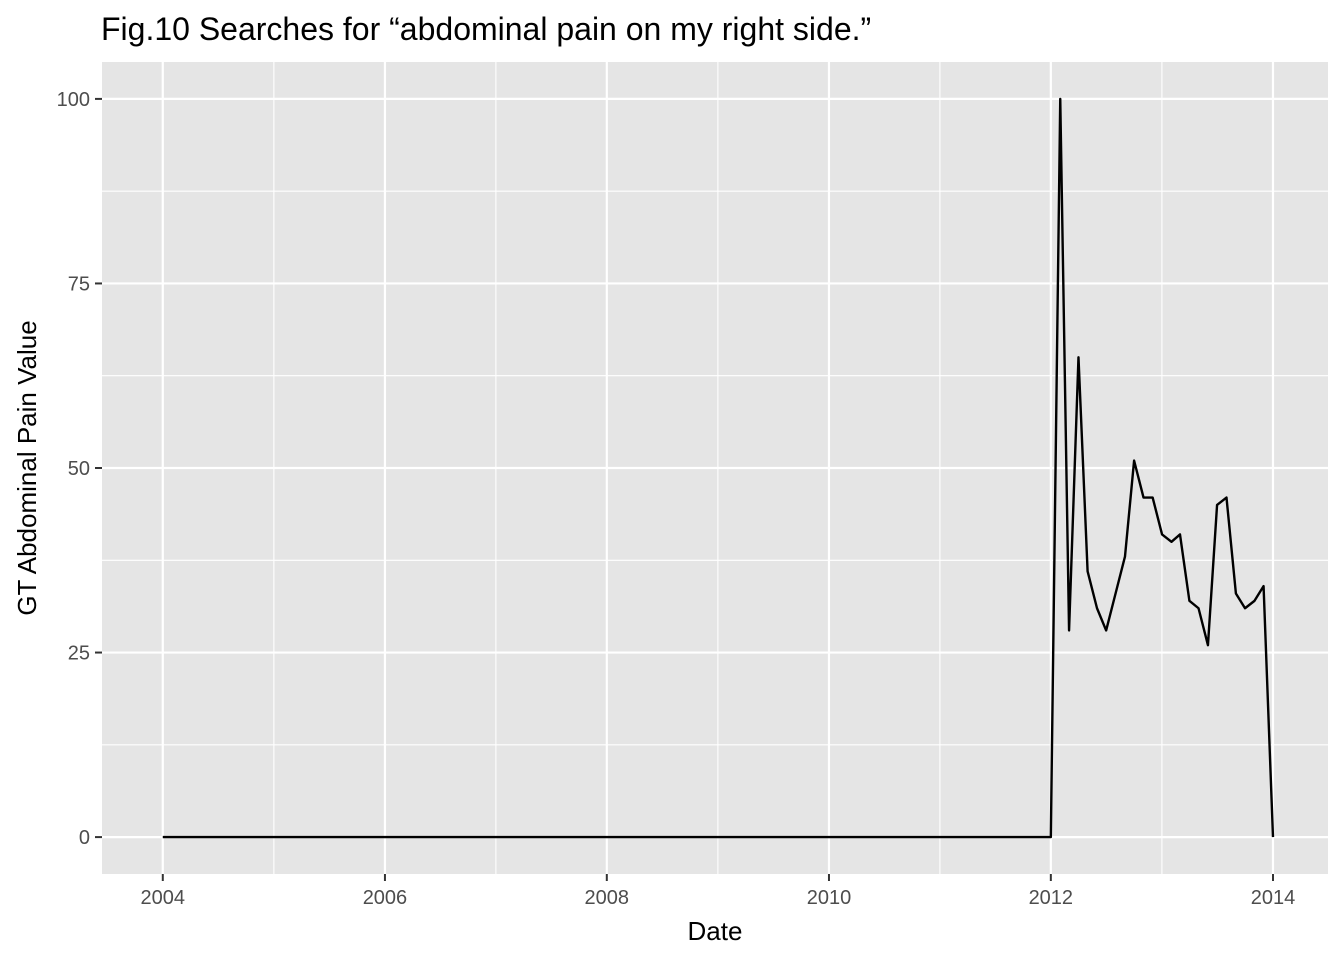  Describe the element at coordinates (385, 898) in the screenshot. I see `x-tick-label: 2006` at that location.